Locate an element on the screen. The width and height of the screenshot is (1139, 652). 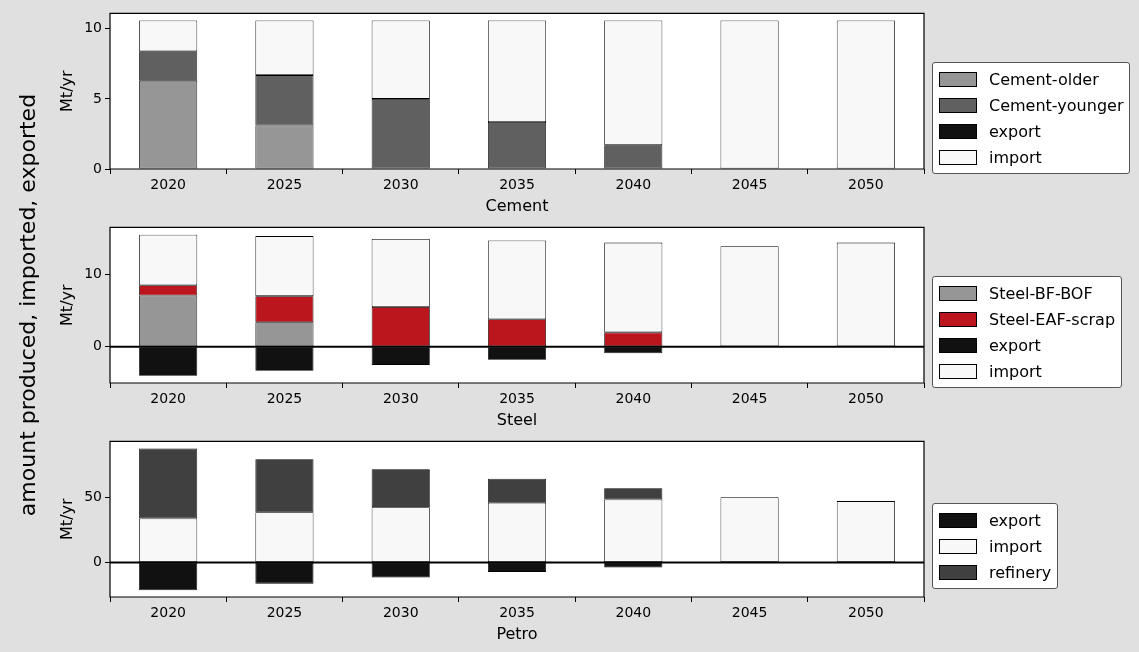
x-axis-title: Steel is located at coordinates (517, 419).